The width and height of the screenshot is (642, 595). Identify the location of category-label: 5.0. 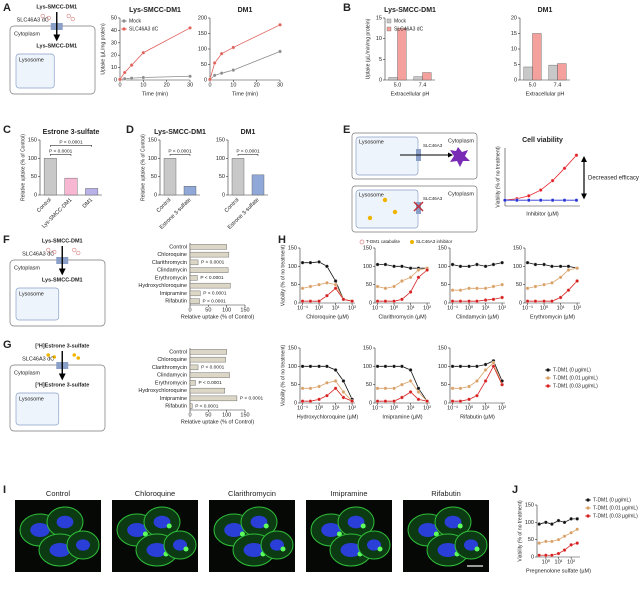
(398, 85).